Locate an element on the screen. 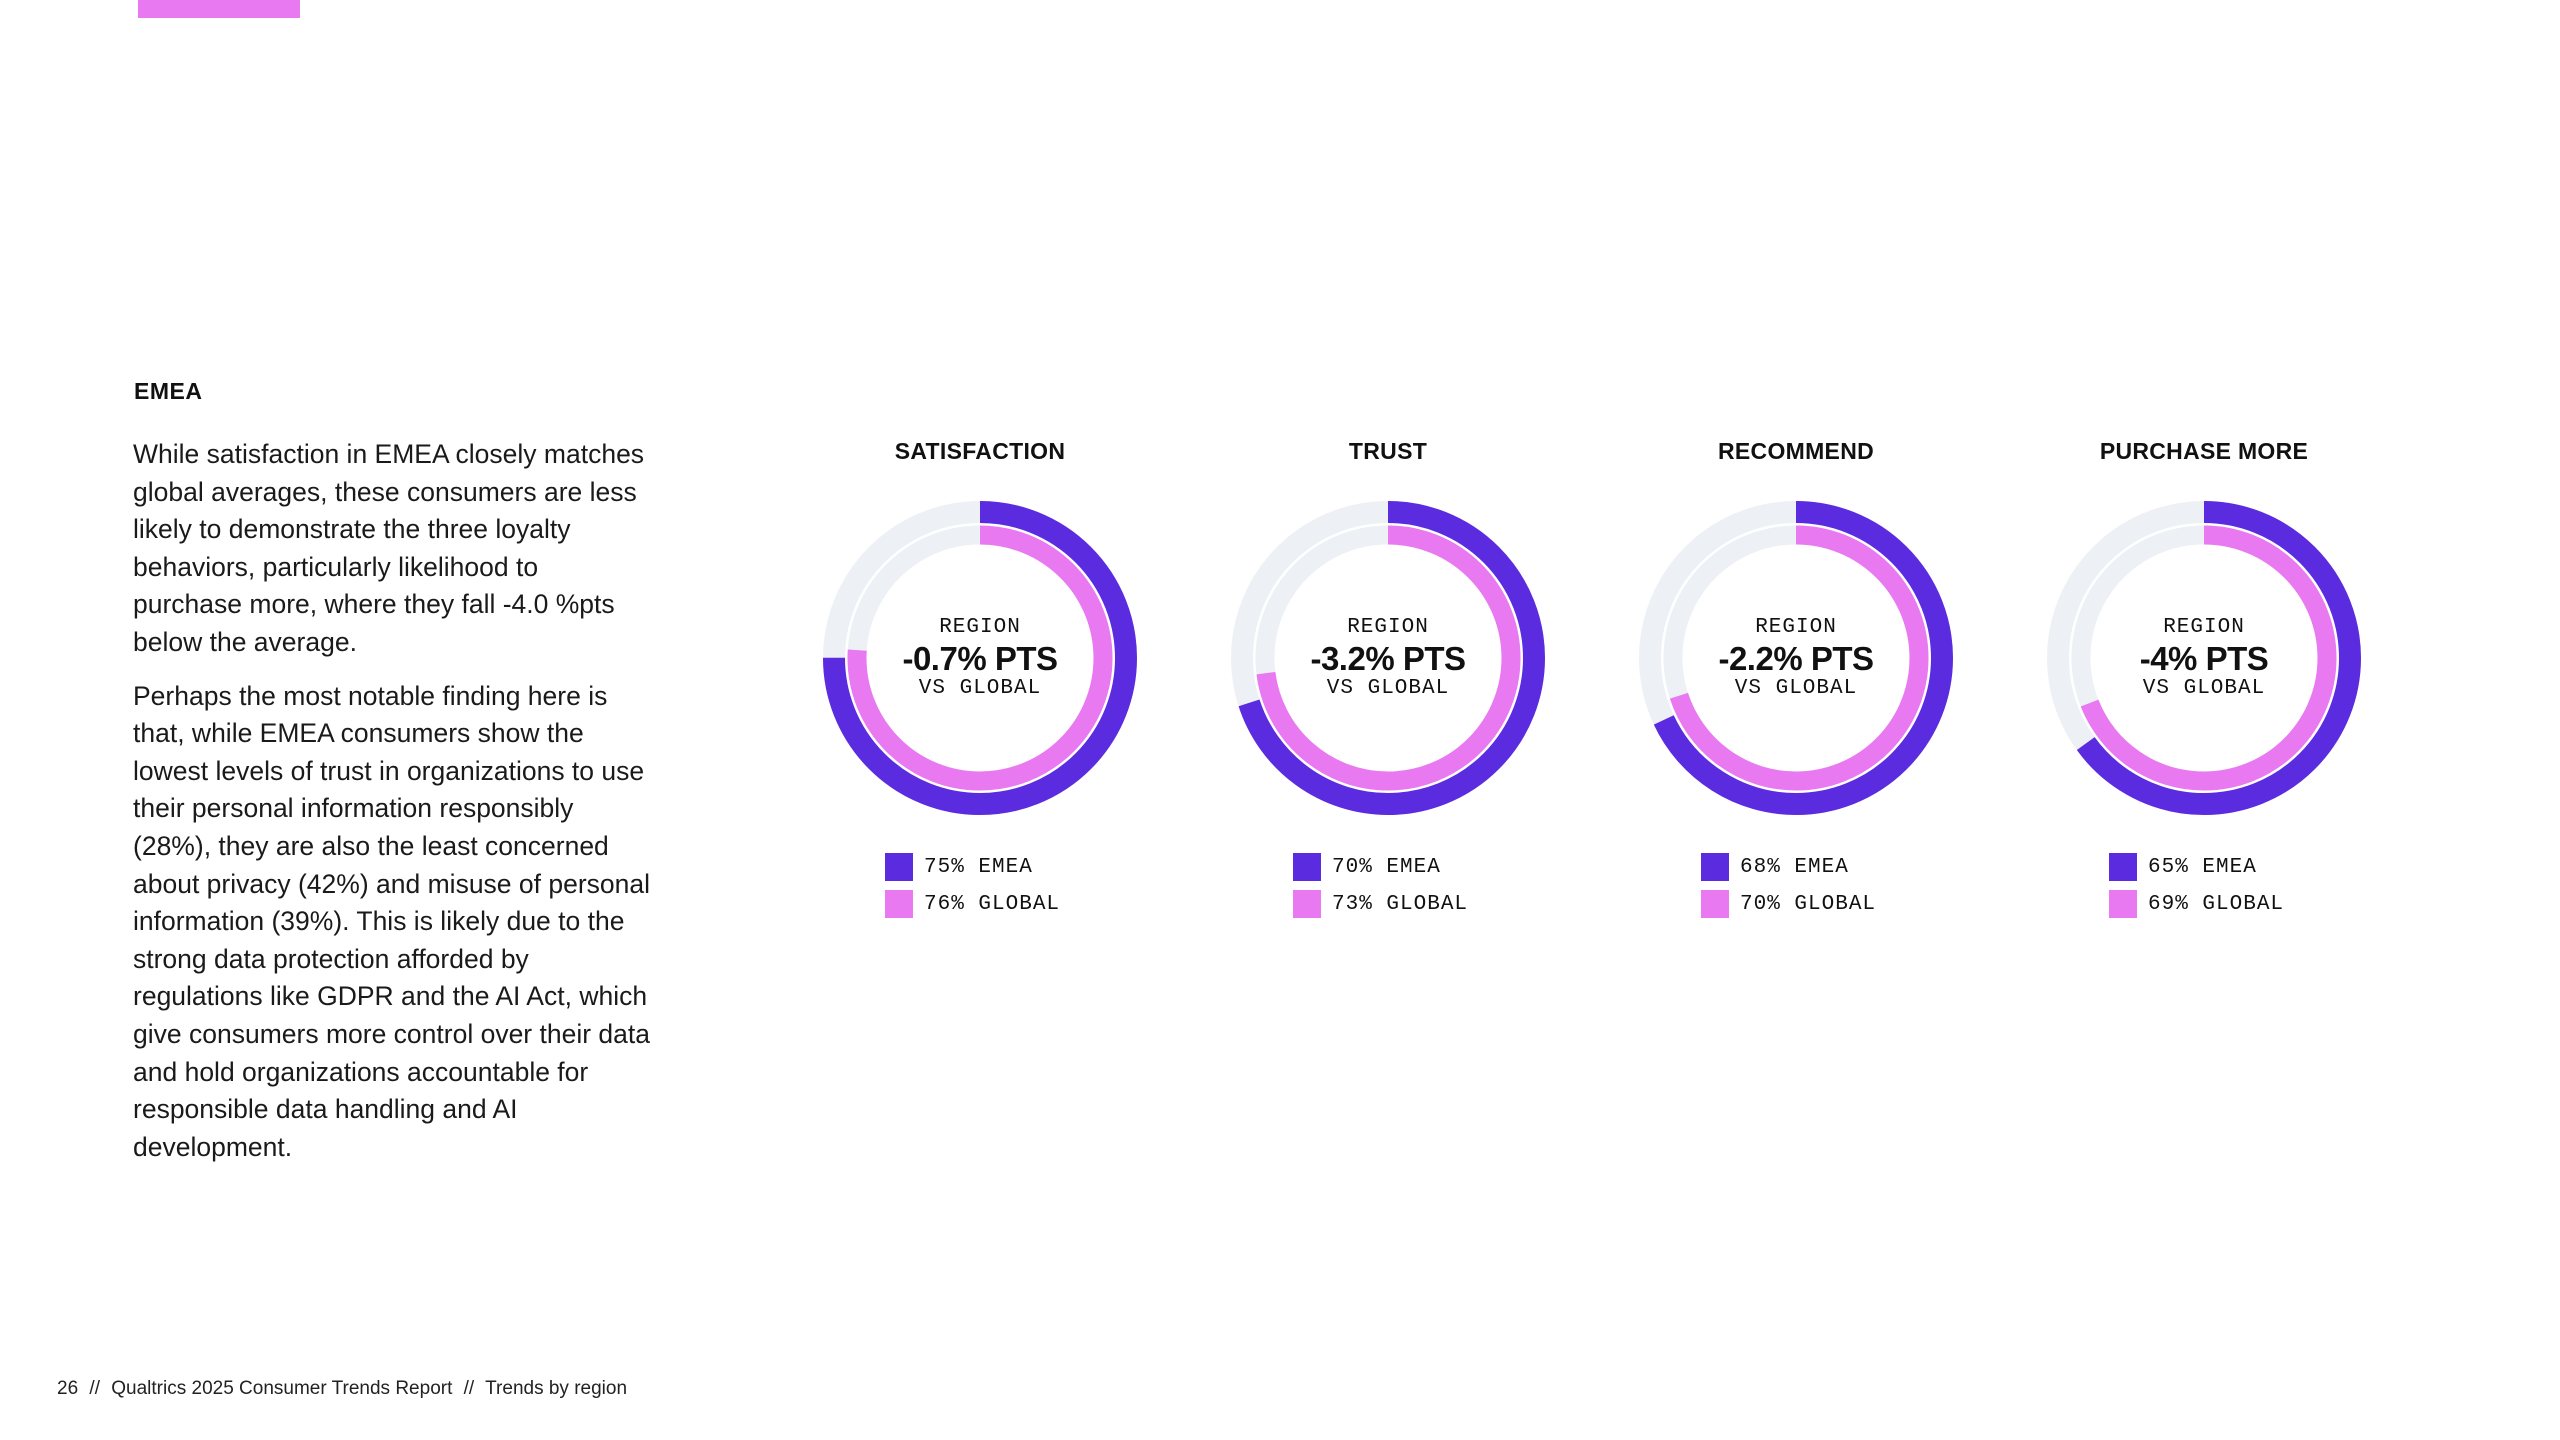 This screenshot has width=2560, height=1440. legend-item-region: 68% EMEA is located at coordinates (1788, 867).